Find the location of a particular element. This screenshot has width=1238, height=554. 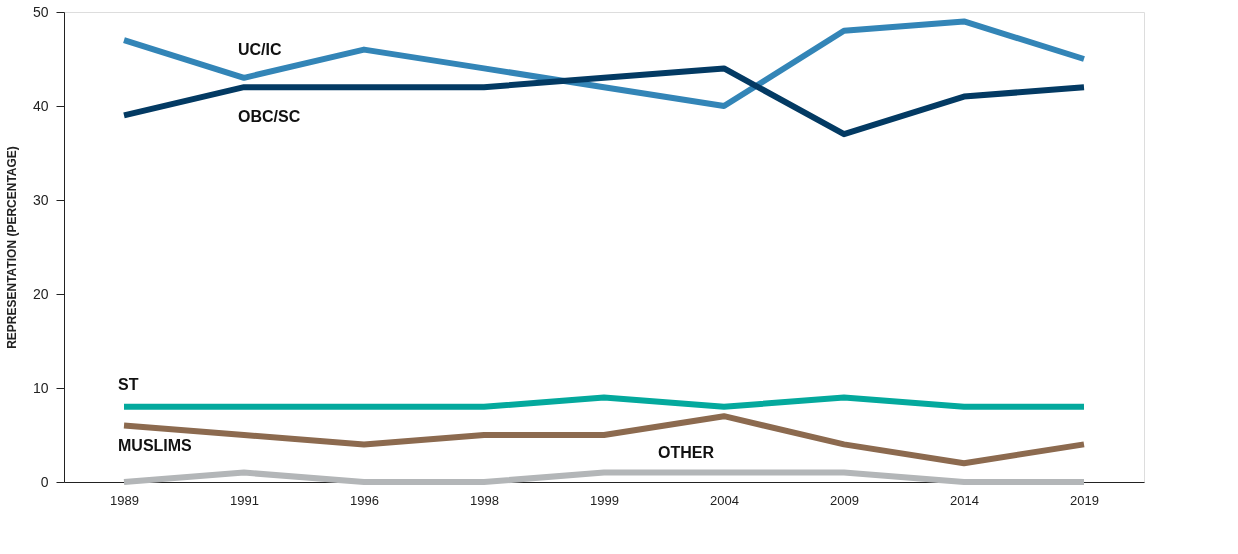

series-label: OBC/SC is located at coordinates (269, 117).